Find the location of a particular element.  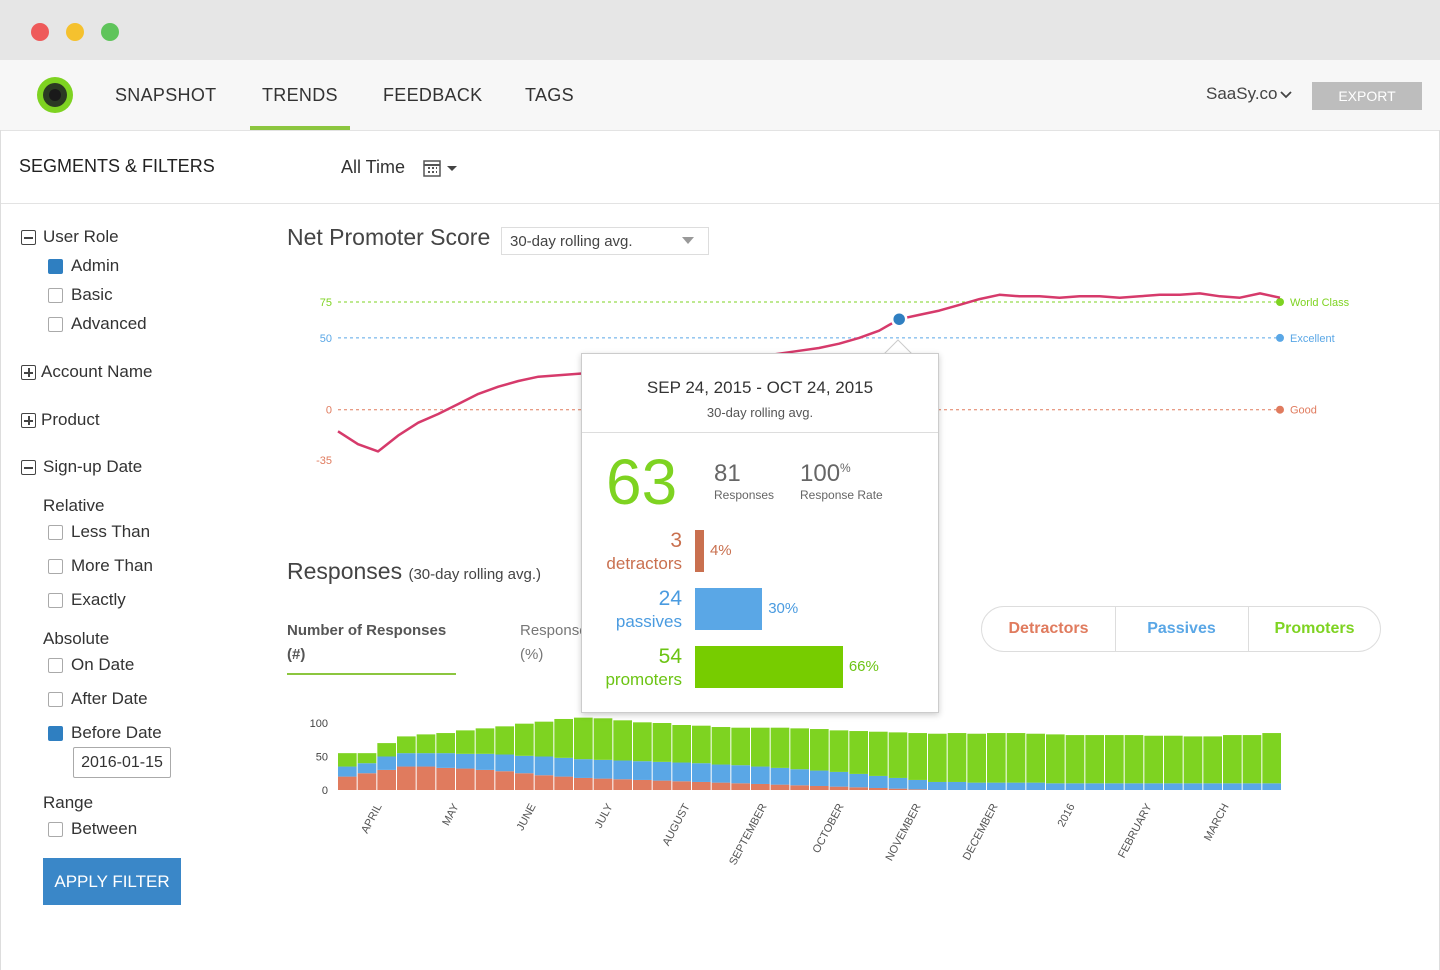

nav-item: TAGS is located at coordinates (549, 95).